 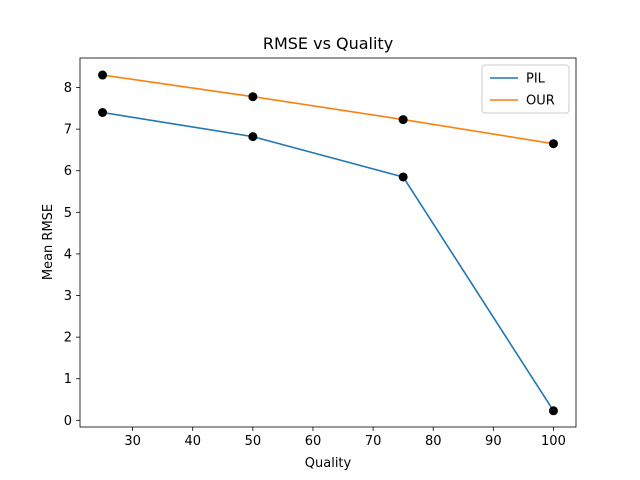 What do you see at coordinates (68, 338) in the screenshot?
I see `y-tick-label: 2` at bounding box center [68, 338].